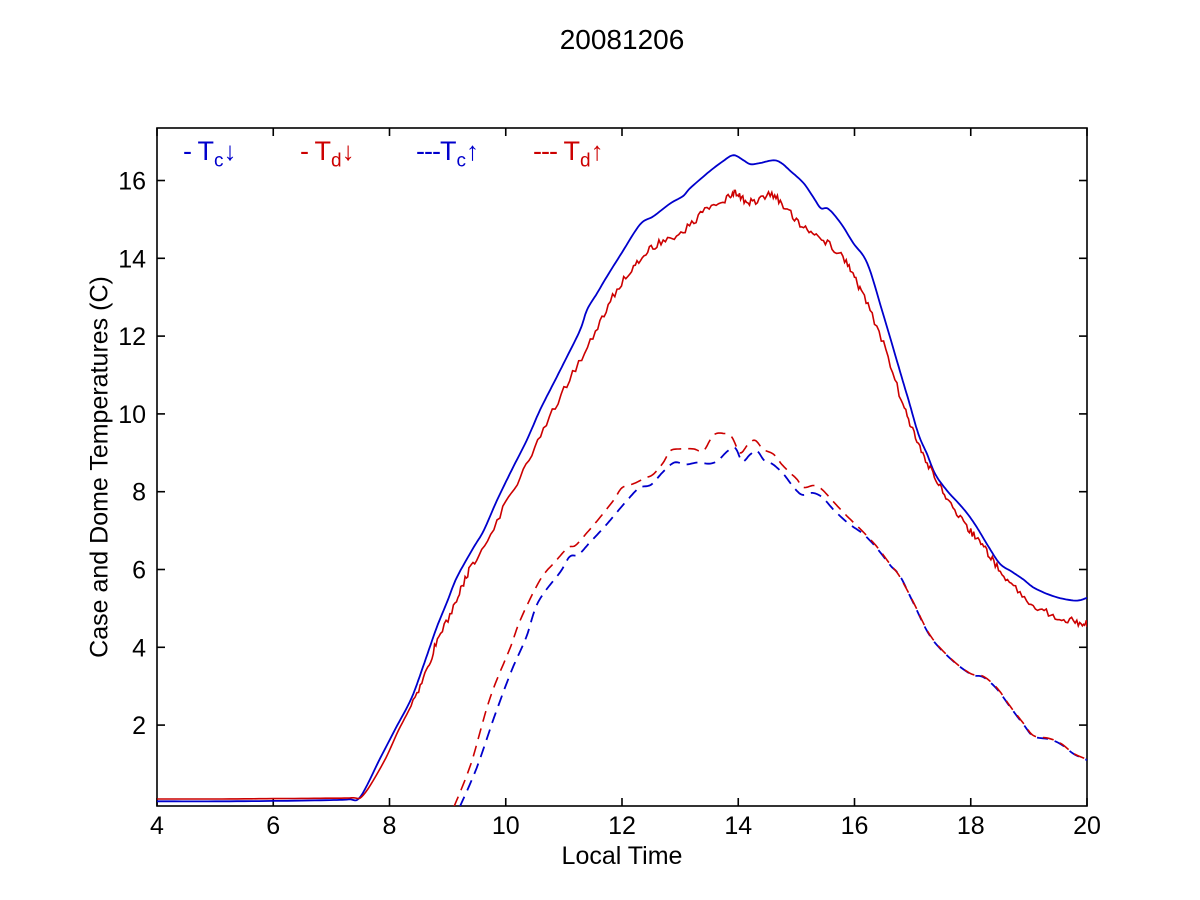 The image size is (1200, 900). Describe the element at coordinates (855, 826) in the screenshot. I see `x-tick-label: 16` at that location.